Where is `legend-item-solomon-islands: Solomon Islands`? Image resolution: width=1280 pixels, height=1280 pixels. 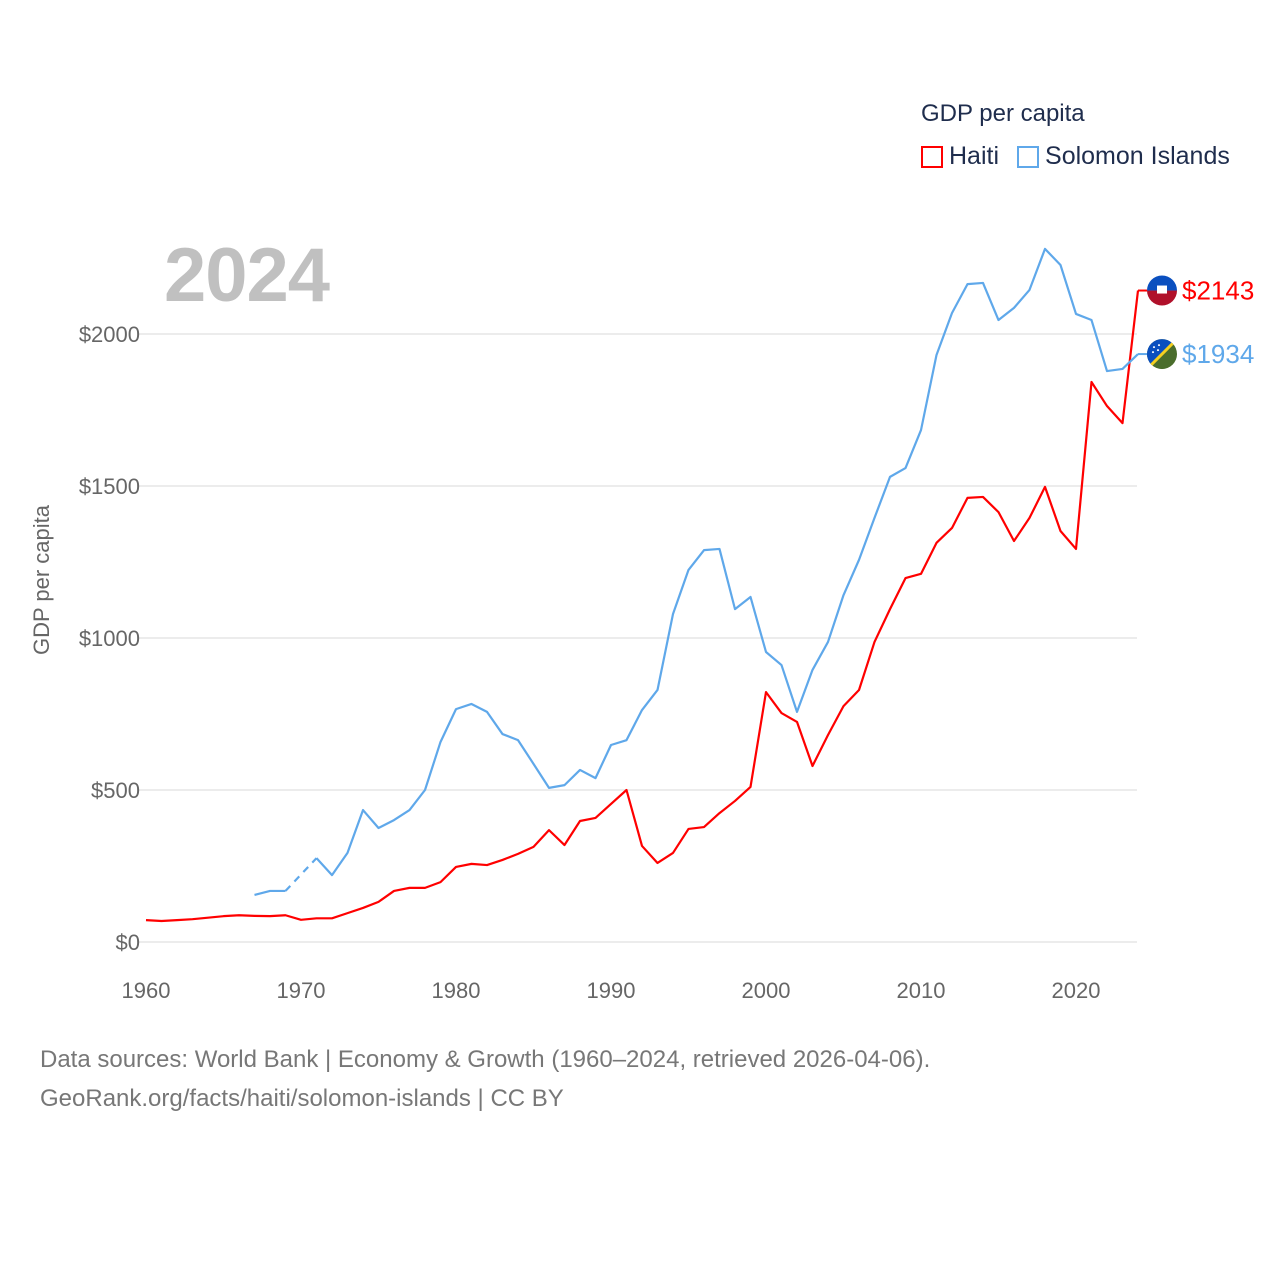
legend-item-solomon-islands: Solomon Islands is located at coordinates (1123, 156).